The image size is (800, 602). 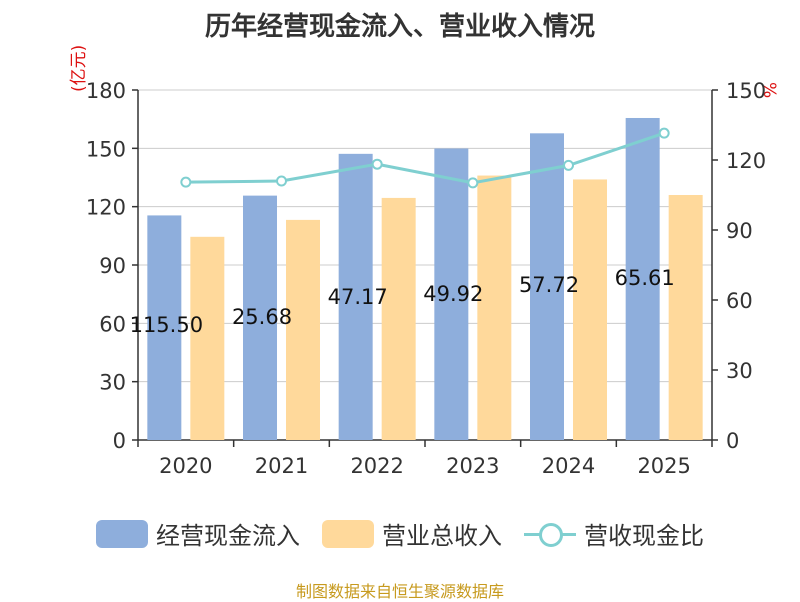 I want to click on data-label-cash-inflow: 25.68, so click(x=262, y=317).